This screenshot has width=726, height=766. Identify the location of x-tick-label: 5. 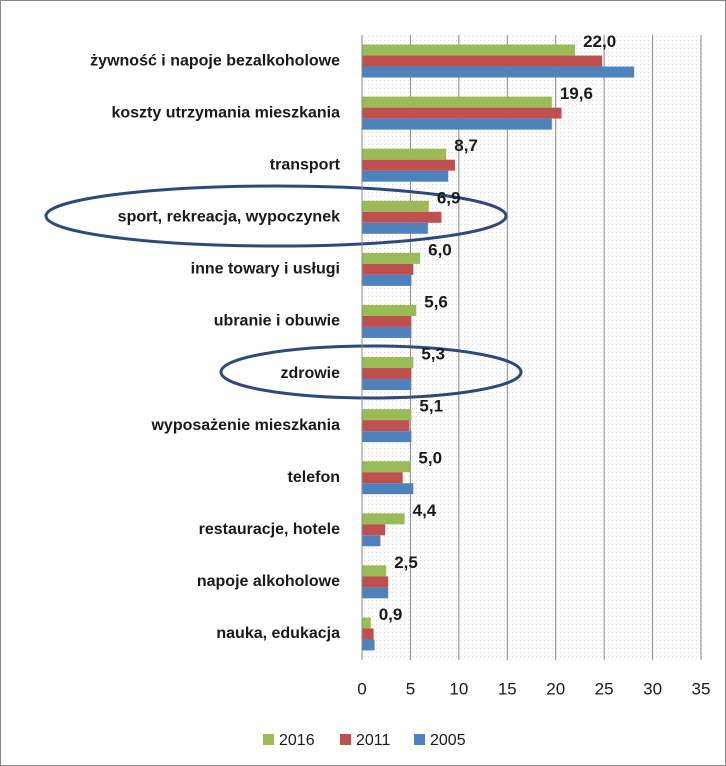
(410, 688).